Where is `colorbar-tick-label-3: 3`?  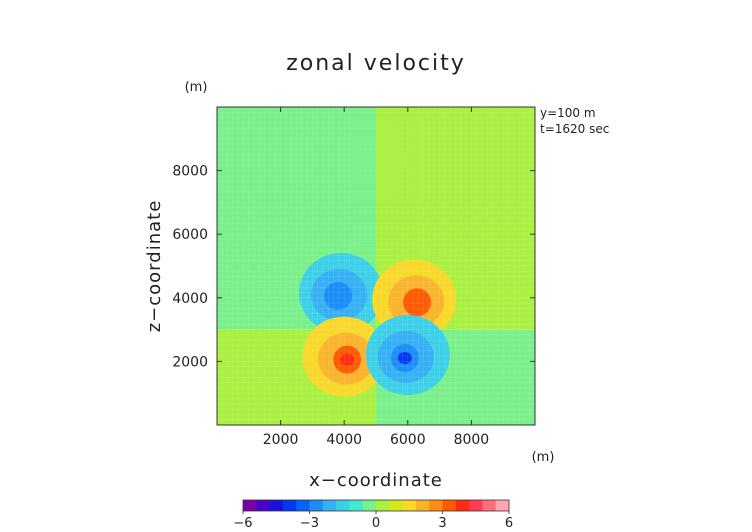 colorbar-tick-label-3: 3 is located at coordinates (442, 523).